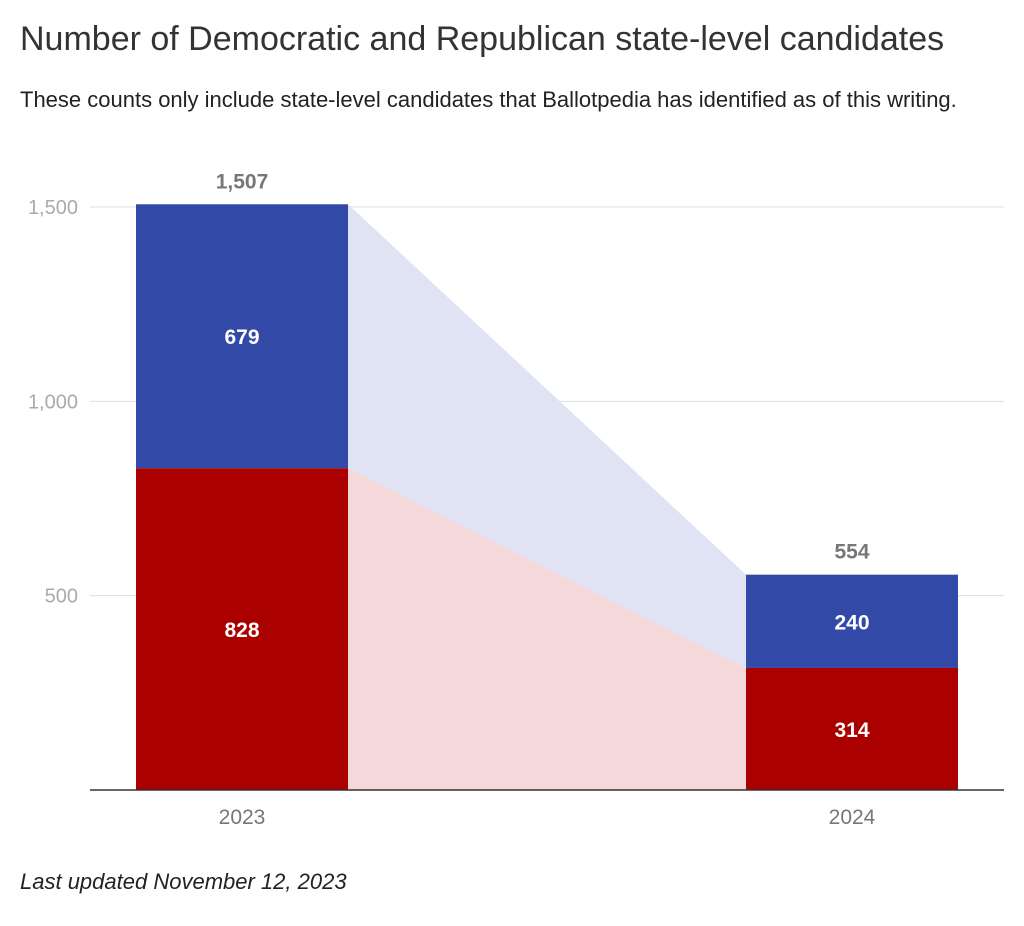 Image resolution: width=1024 pixels, height=926 pixels. I want to click on data-label: 828, so click(241, 630).